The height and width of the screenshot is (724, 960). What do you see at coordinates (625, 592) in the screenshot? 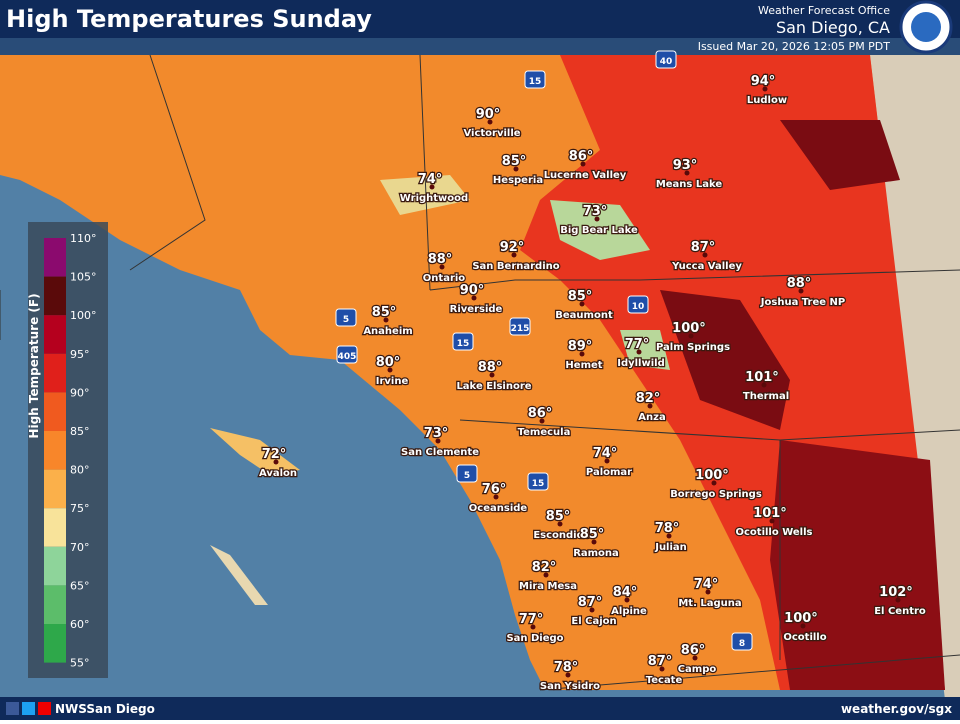
I see `city-temp: 84°` at bounding box center [625, 592].